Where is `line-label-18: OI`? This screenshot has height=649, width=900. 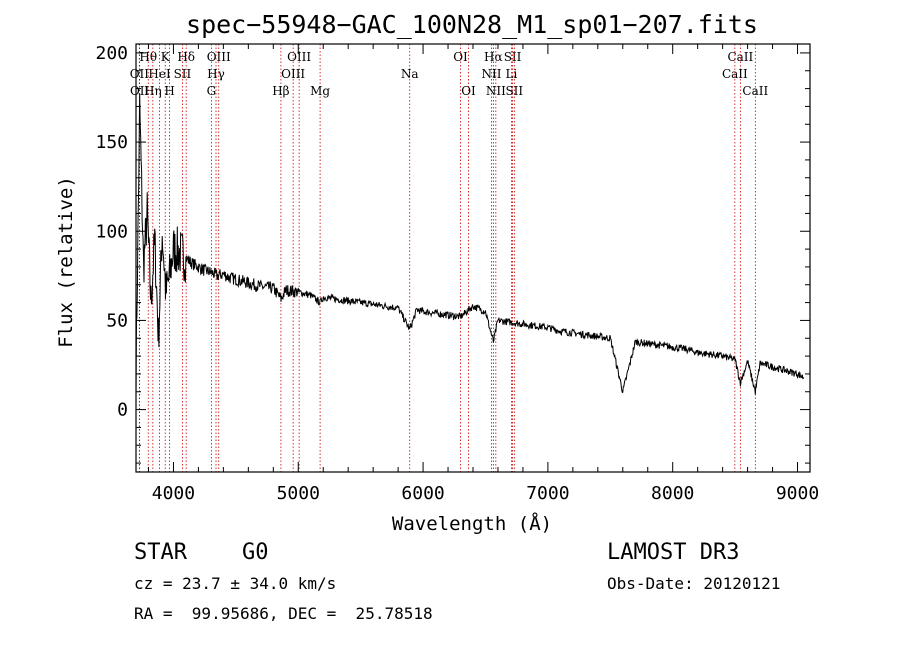 line-label-18: OI is located at coordinates (468, 91).